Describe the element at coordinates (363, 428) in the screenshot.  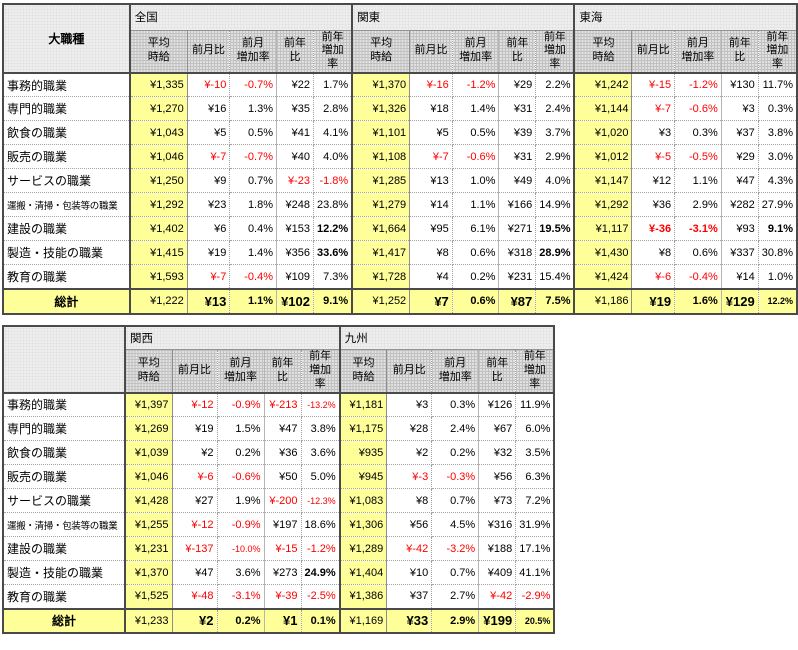
I see `data-cell: ¥1,175` at that location.